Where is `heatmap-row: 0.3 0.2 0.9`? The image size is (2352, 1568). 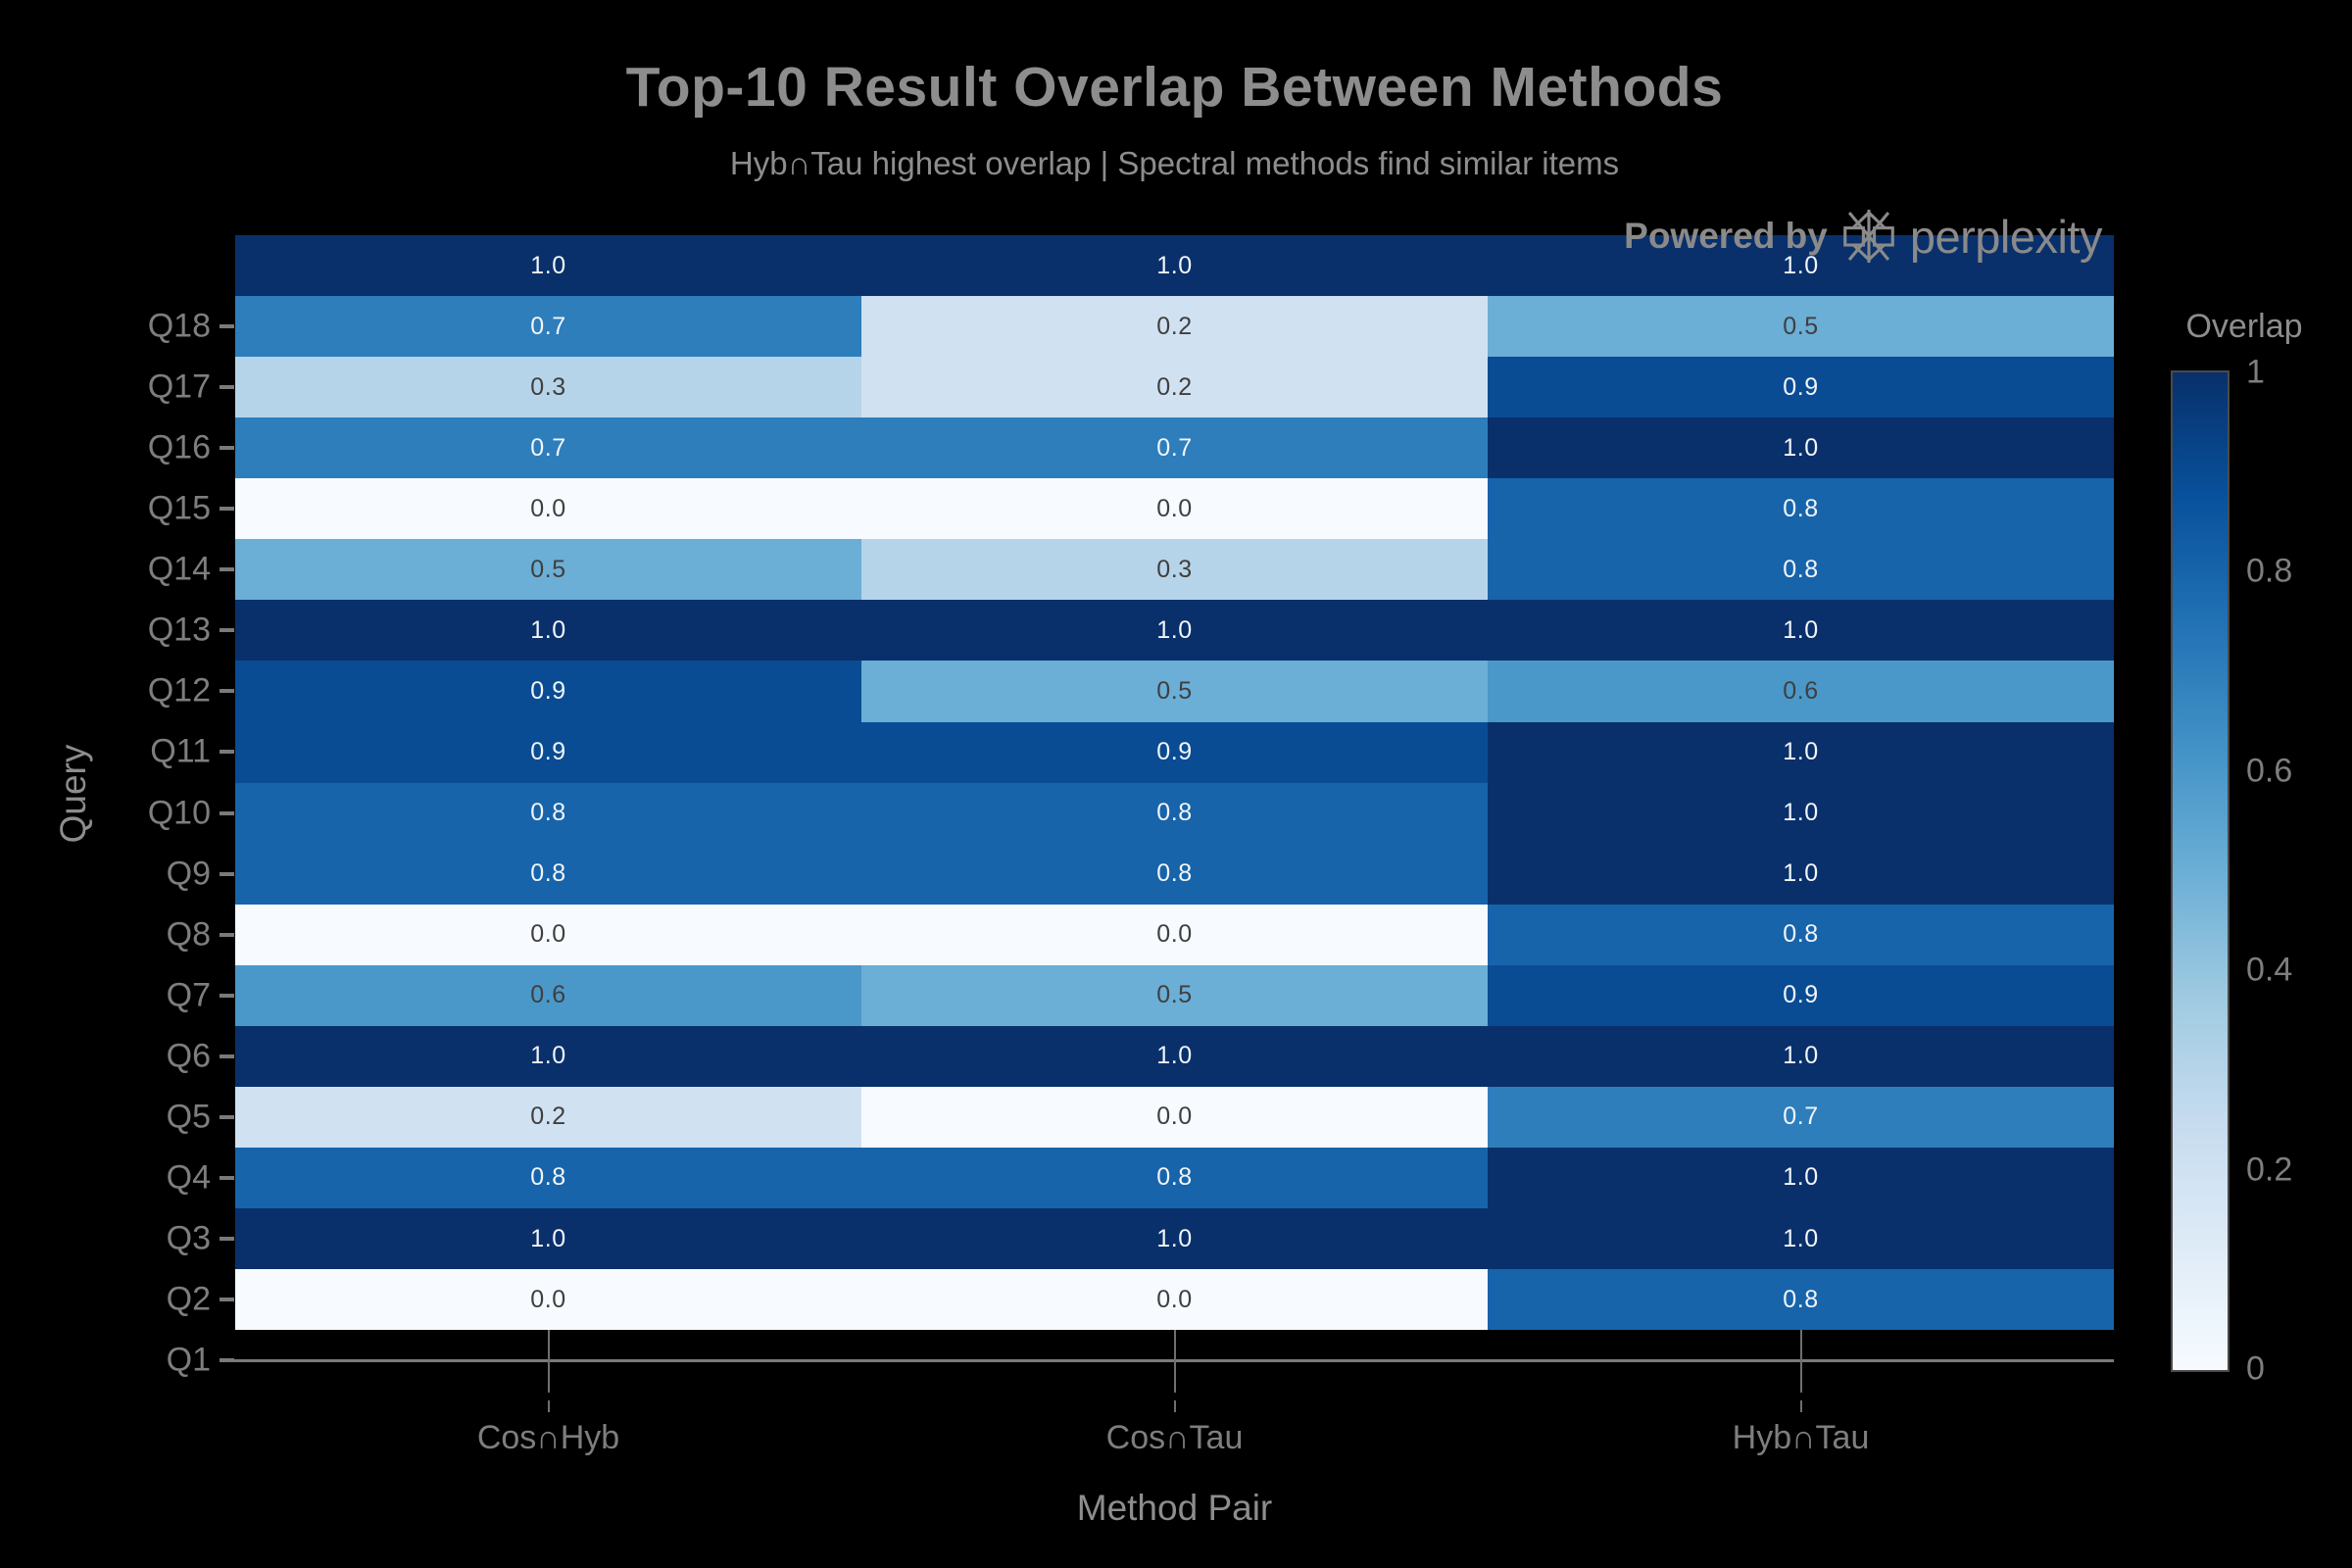
heatmap-row: 0.3 0.2 0.9 is located at coordinates (1174, 387).